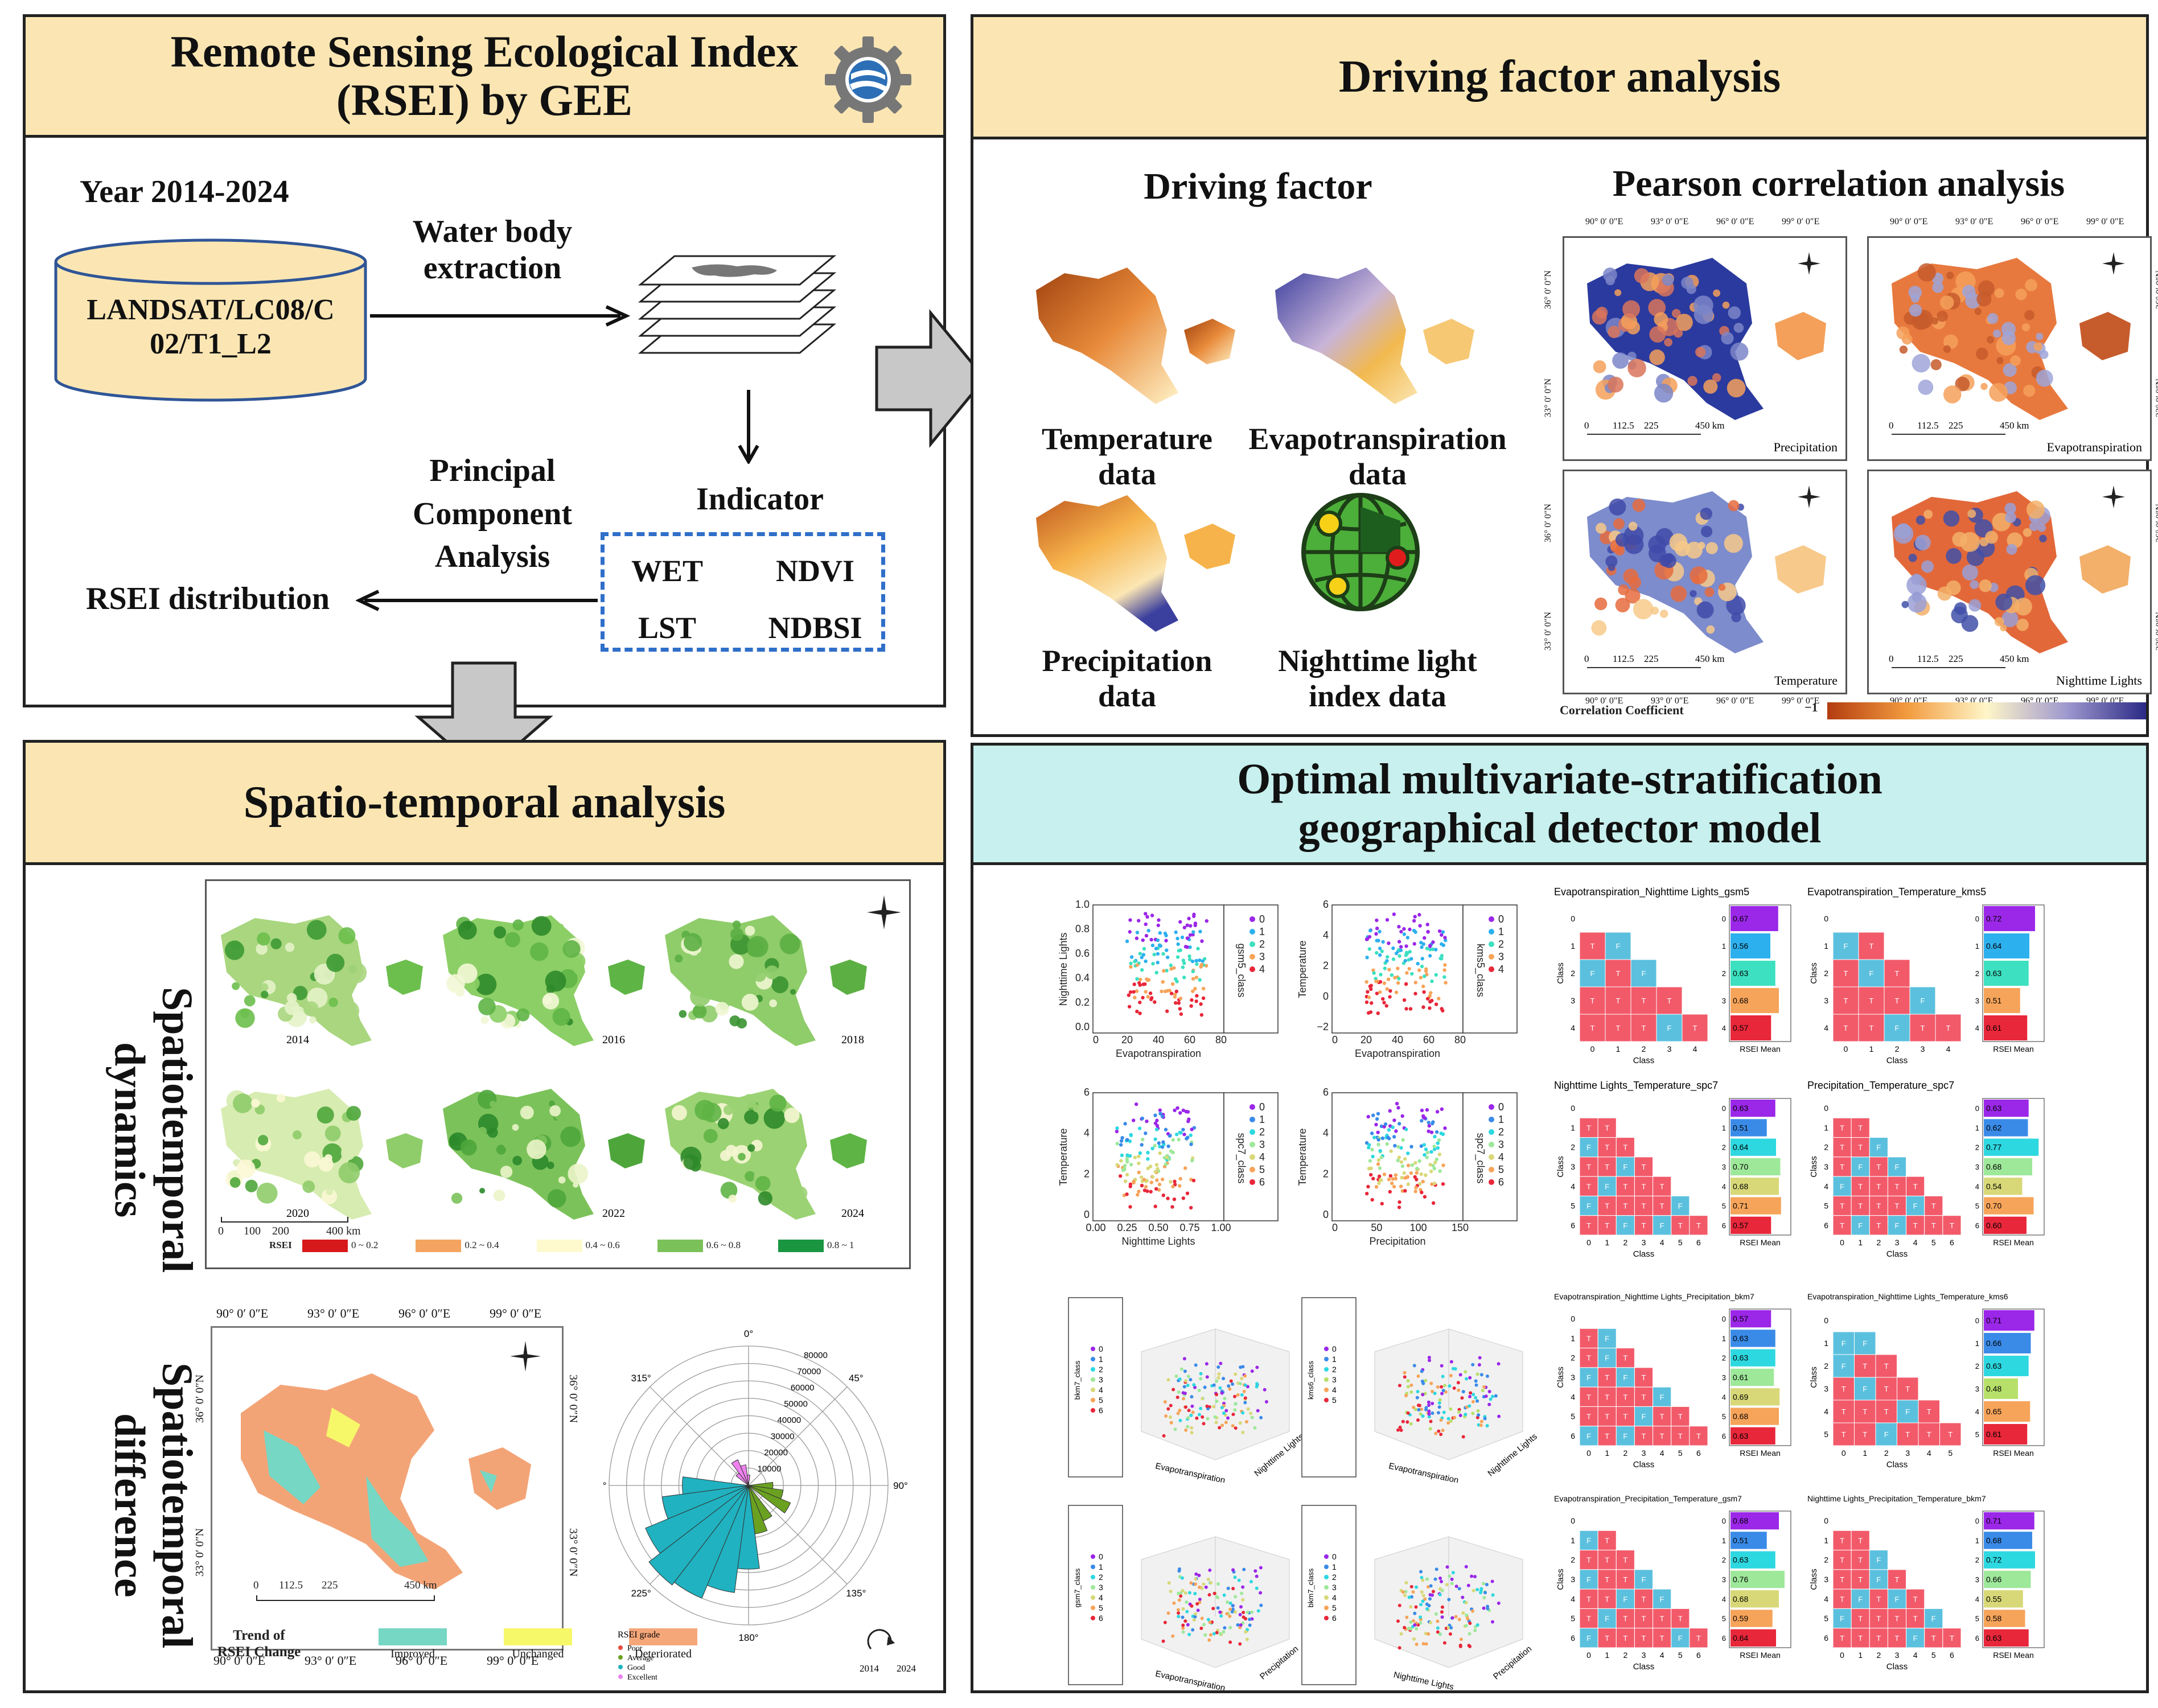  Describe the element at coordinates (1326, 1173) in the screenshot. I see `scatter-ytick: 2` at that location.